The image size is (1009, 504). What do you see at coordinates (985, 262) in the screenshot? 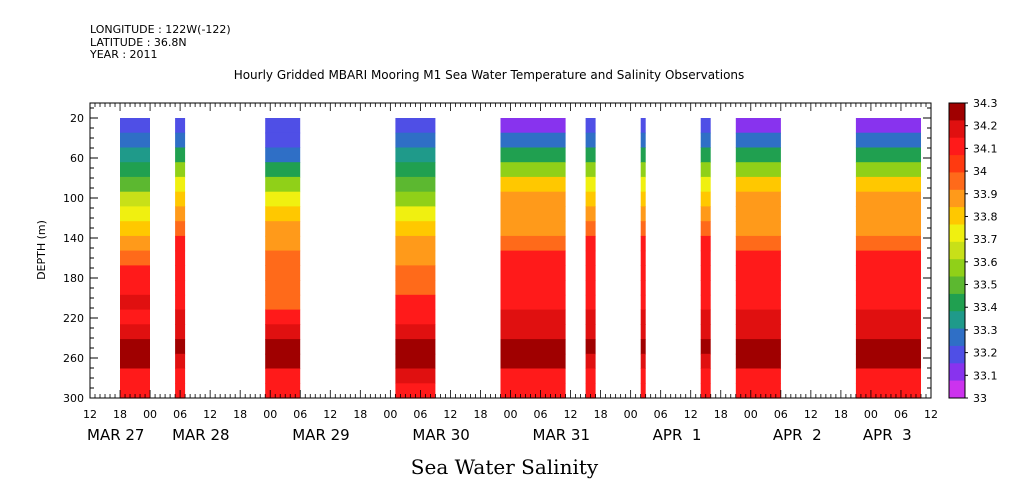
I see `colorbar-label: 33.6` at bounding box center [985, 262].